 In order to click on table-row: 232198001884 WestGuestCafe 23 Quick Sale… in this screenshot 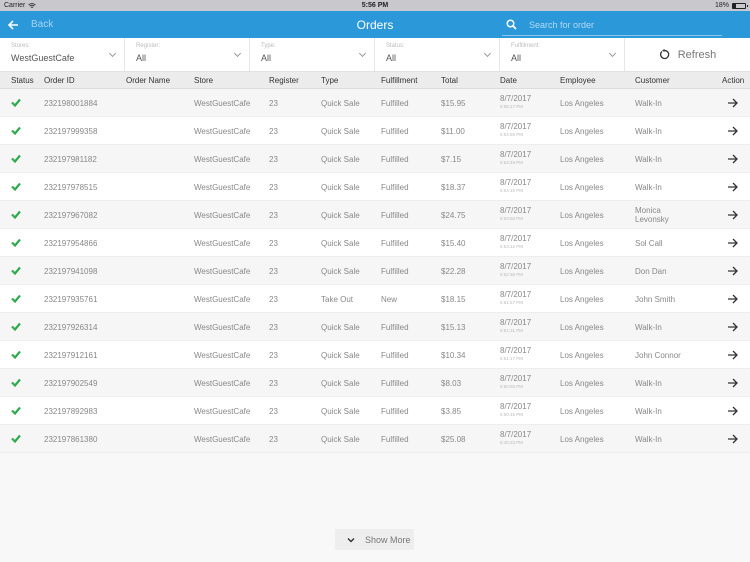, I will do `click(375, 103)`.